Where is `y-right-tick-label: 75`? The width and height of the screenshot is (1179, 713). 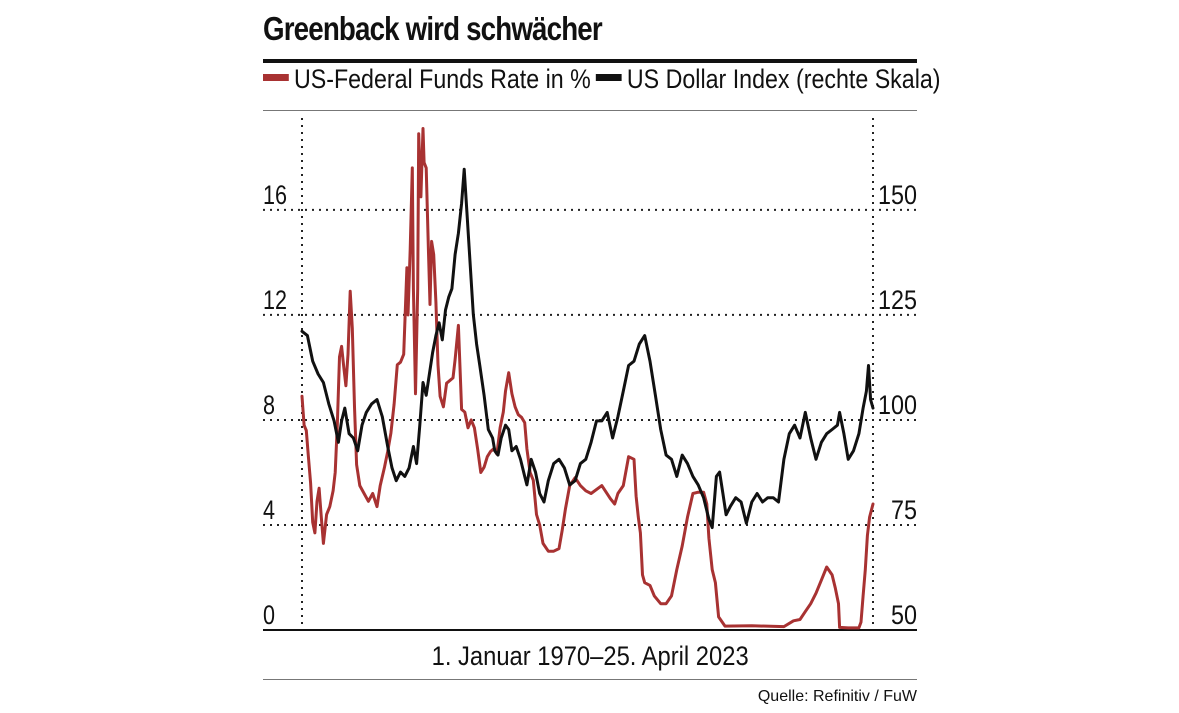 y-right-tick-label: 75 is located at coordinates (904, 510).